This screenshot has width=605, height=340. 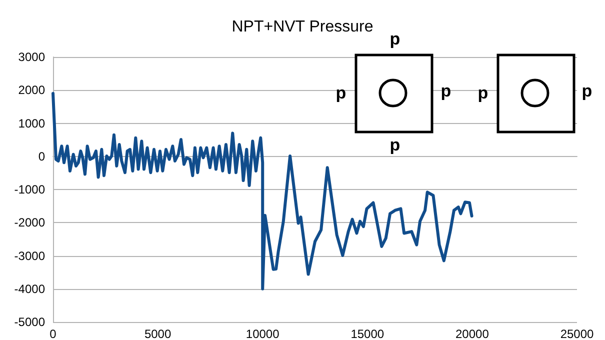 I want to click on y-tick-label: 1000, so click(x=32, y=123).